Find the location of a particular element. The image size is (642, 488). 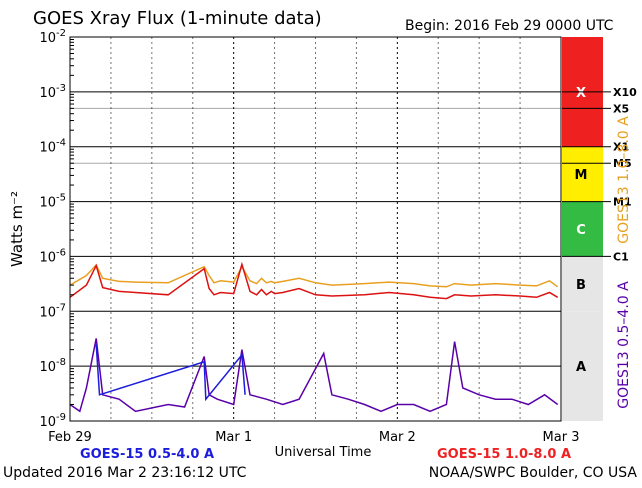

flare-level-label: X10 is located at coordinates (625, 92).